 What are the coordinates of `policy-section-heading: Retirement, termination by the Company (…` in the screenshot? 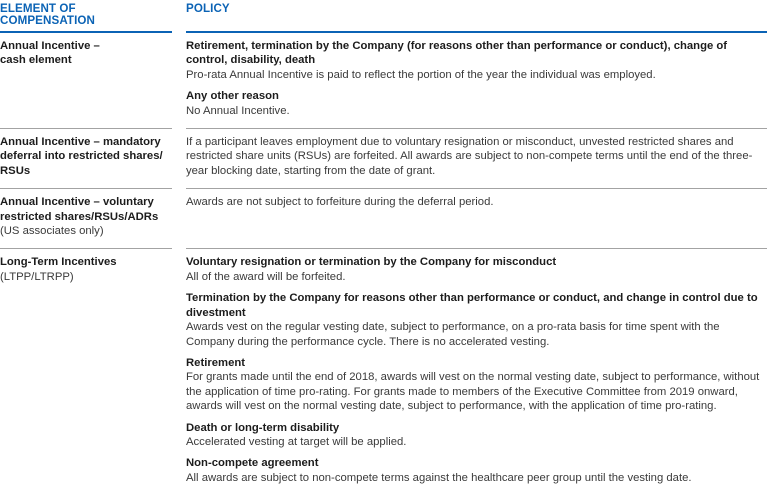 It's located at (457, 53).